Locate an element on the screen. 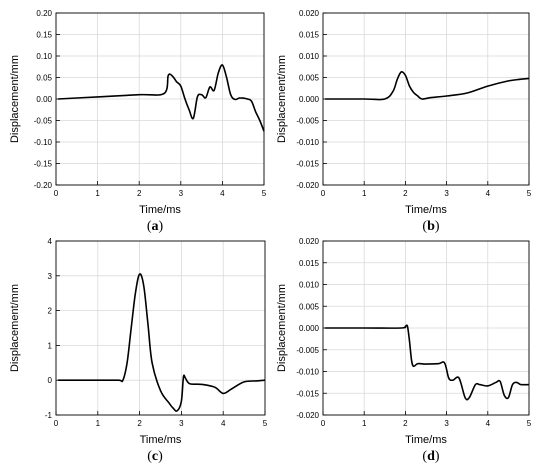 The height and width of the screenshot is (470, 550). y-tick-label-b-8: 0.020 is located at coordinates (309, 13).